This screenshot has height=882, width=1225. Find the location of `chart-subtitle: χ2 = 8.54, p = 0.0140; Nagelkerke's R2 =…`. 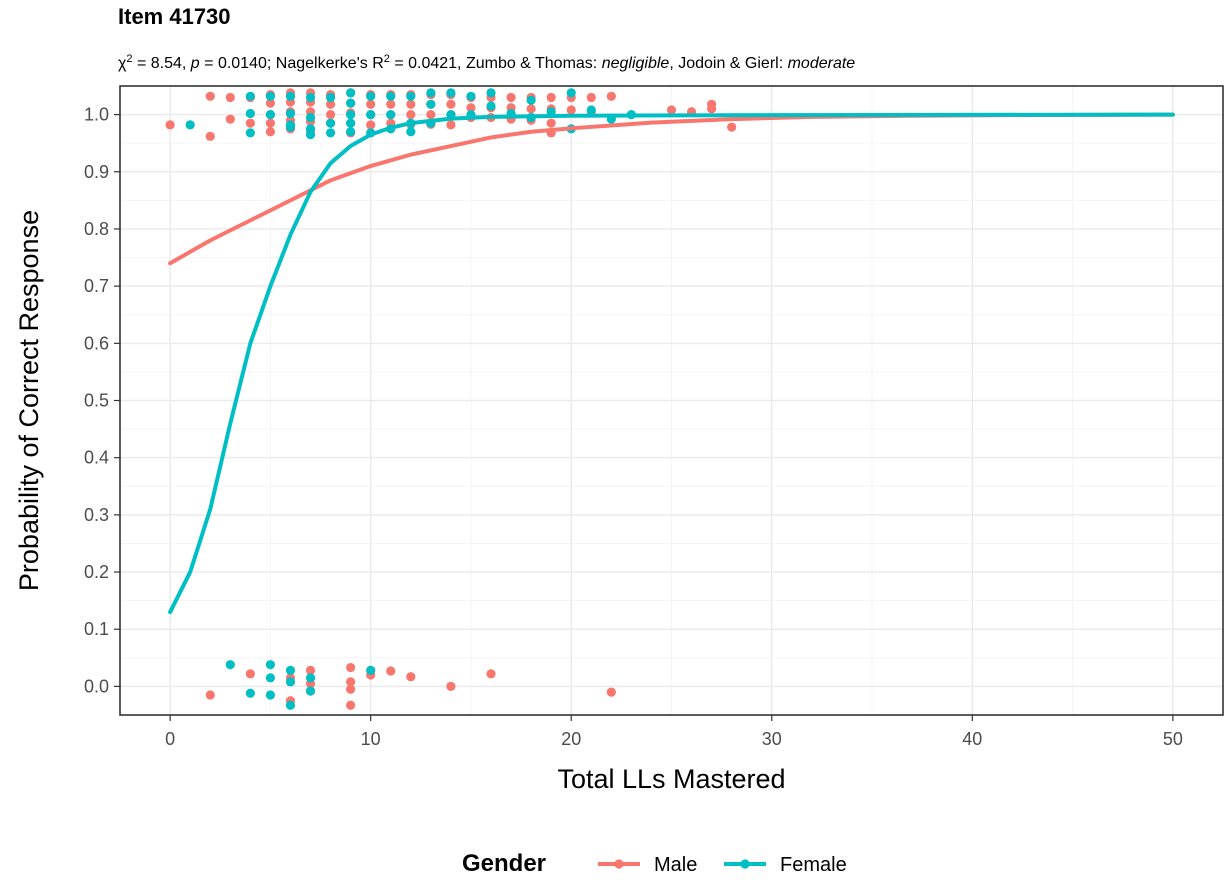

chart-subtitle: χ2 = 8.54, p = 0.0140; Nagelkerke's R2 =… is located at coordinates (486, 62).